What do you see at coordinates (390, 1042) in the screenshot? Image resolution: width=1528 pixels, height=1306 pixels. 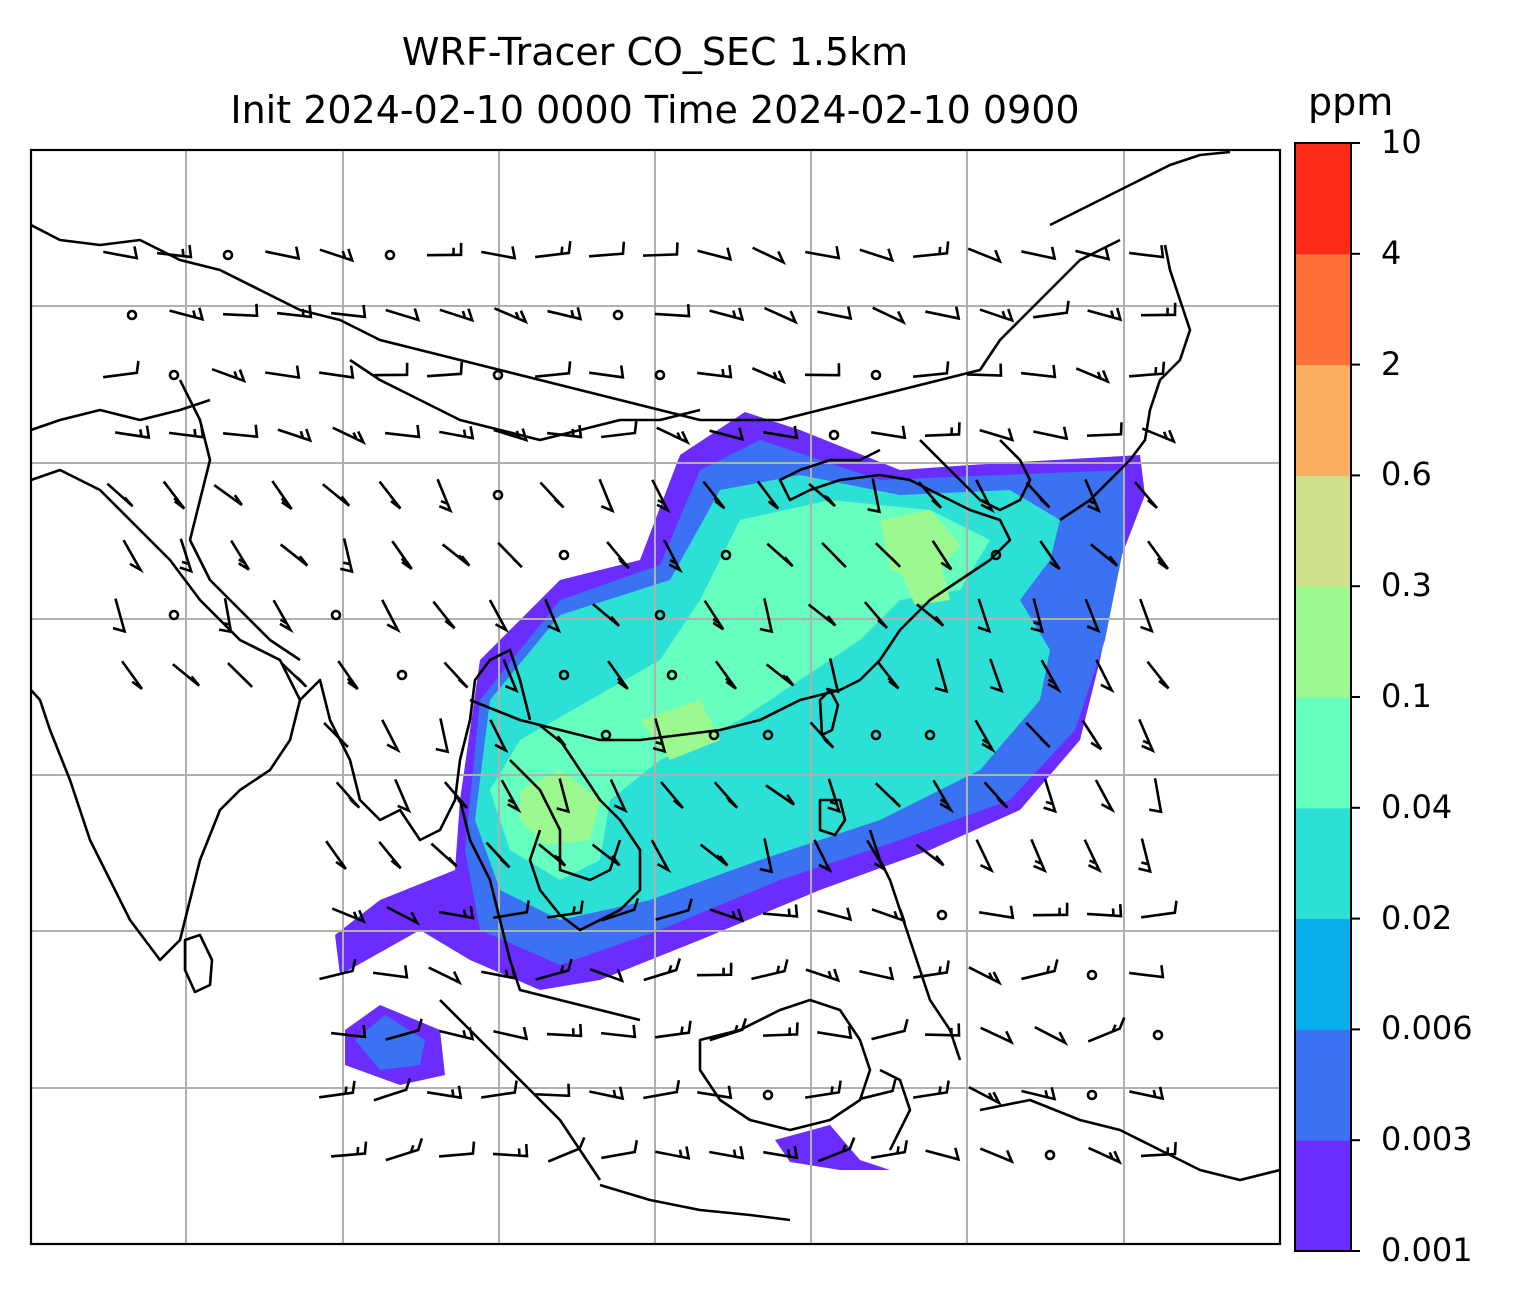 I see `tracer-band-1b` at bounding box center [390, 1042].